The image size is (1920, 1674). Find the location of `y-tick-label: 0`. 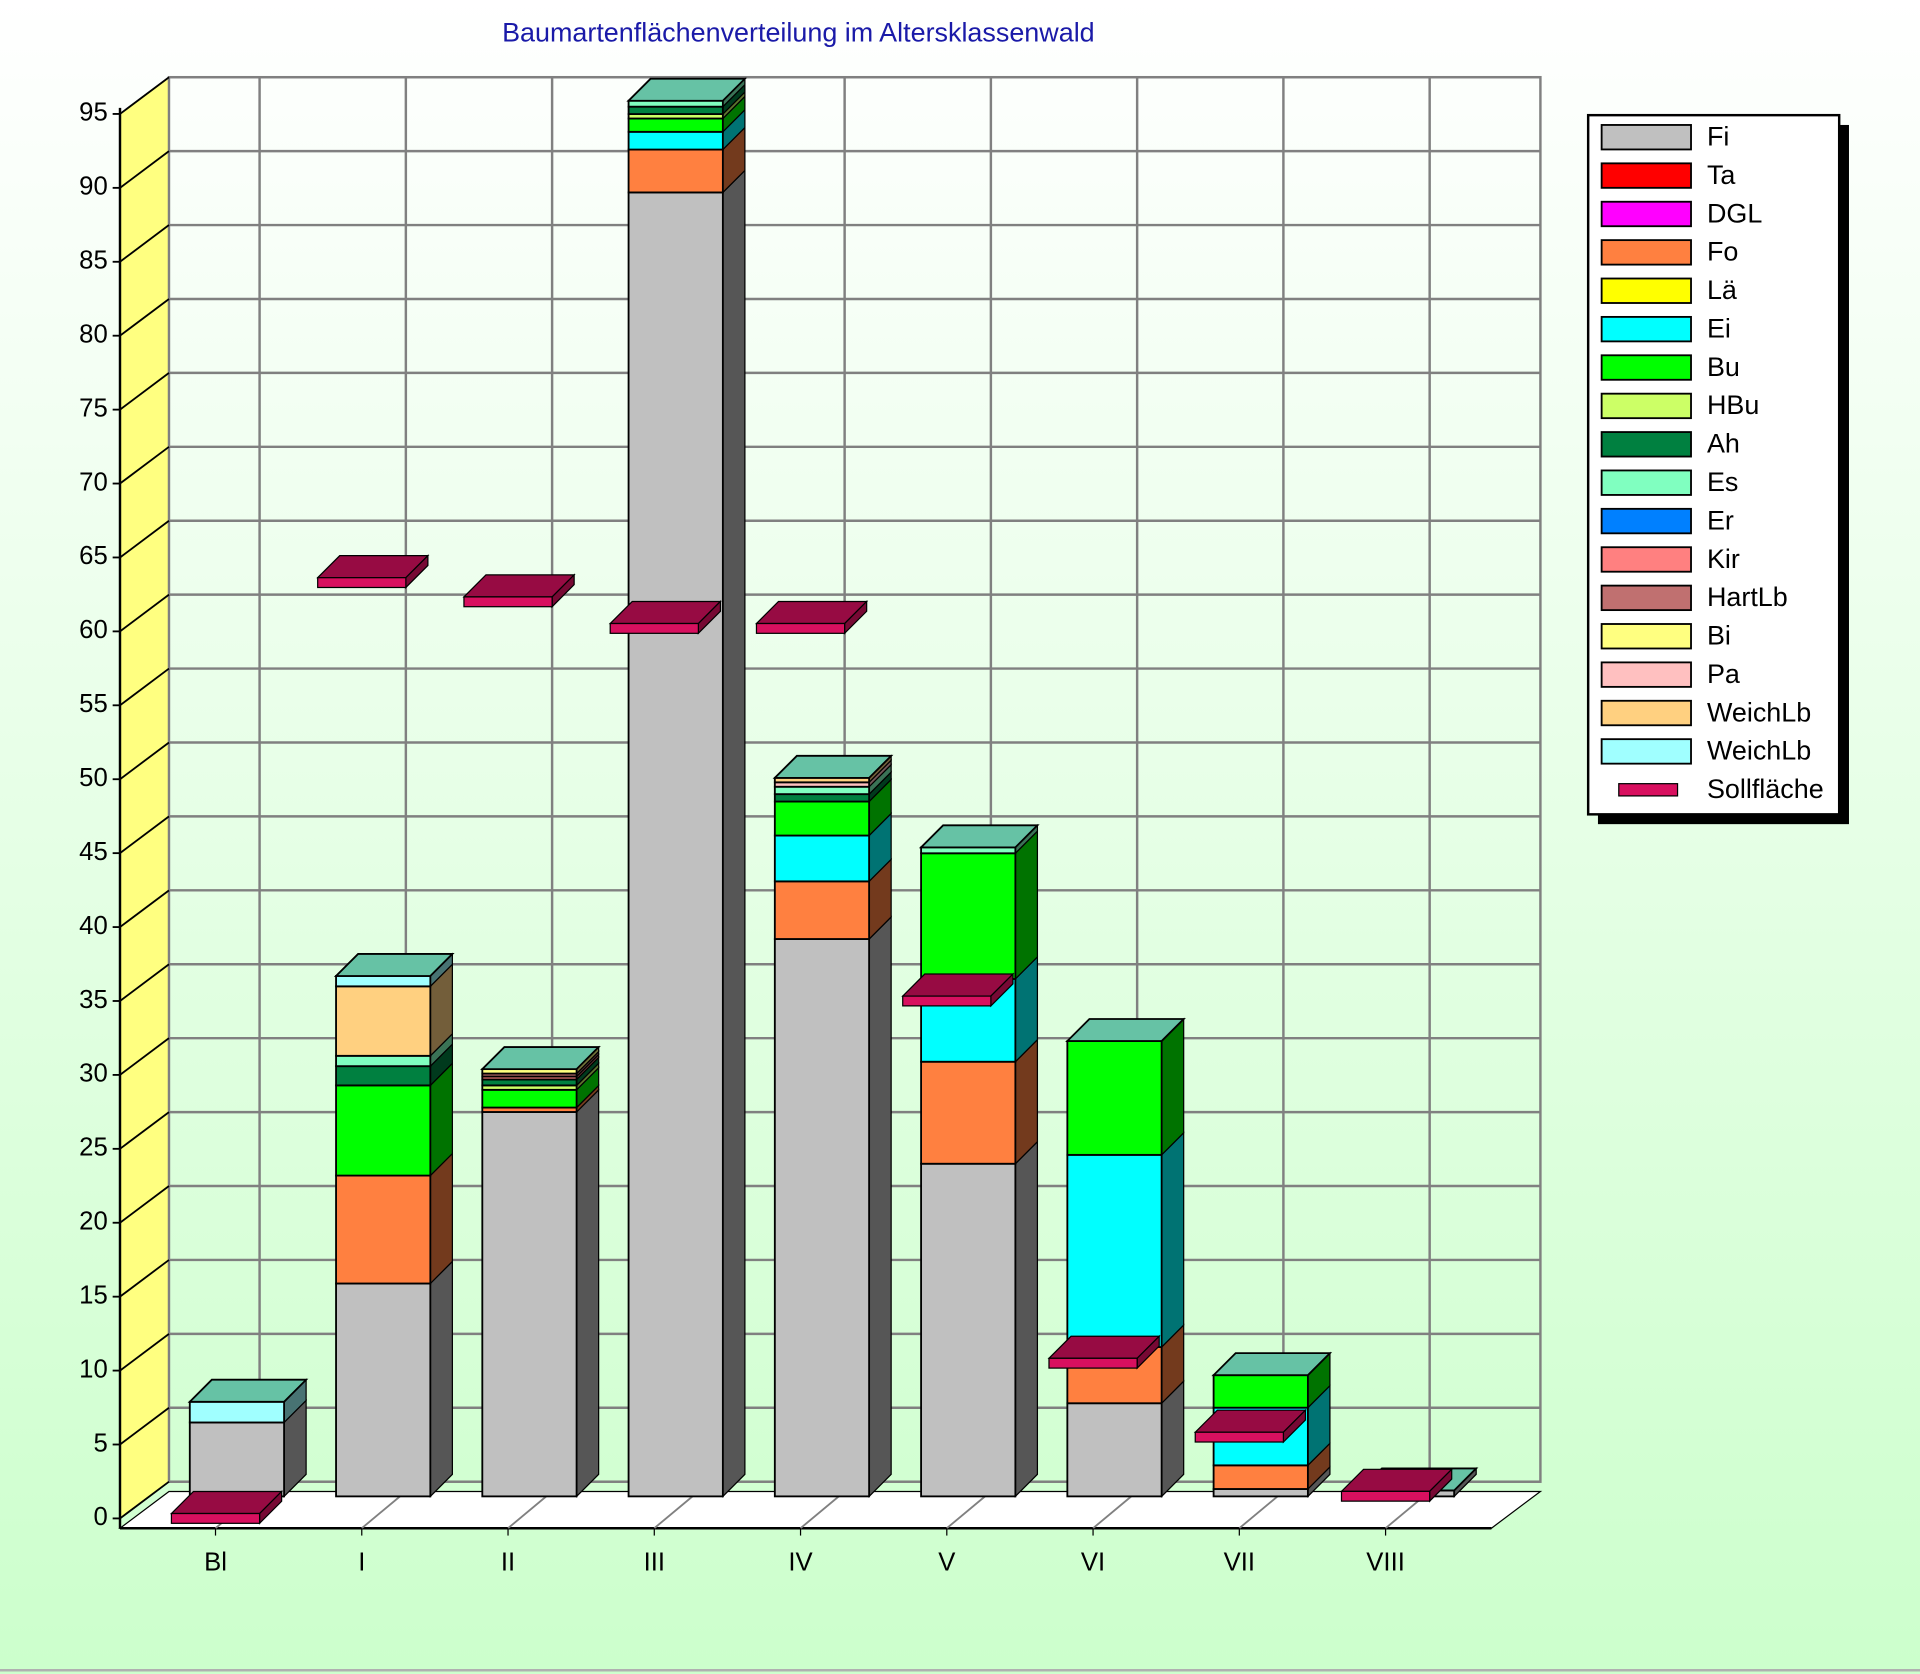

y-tick-label: 0 is located at coordinates (100, 1517).